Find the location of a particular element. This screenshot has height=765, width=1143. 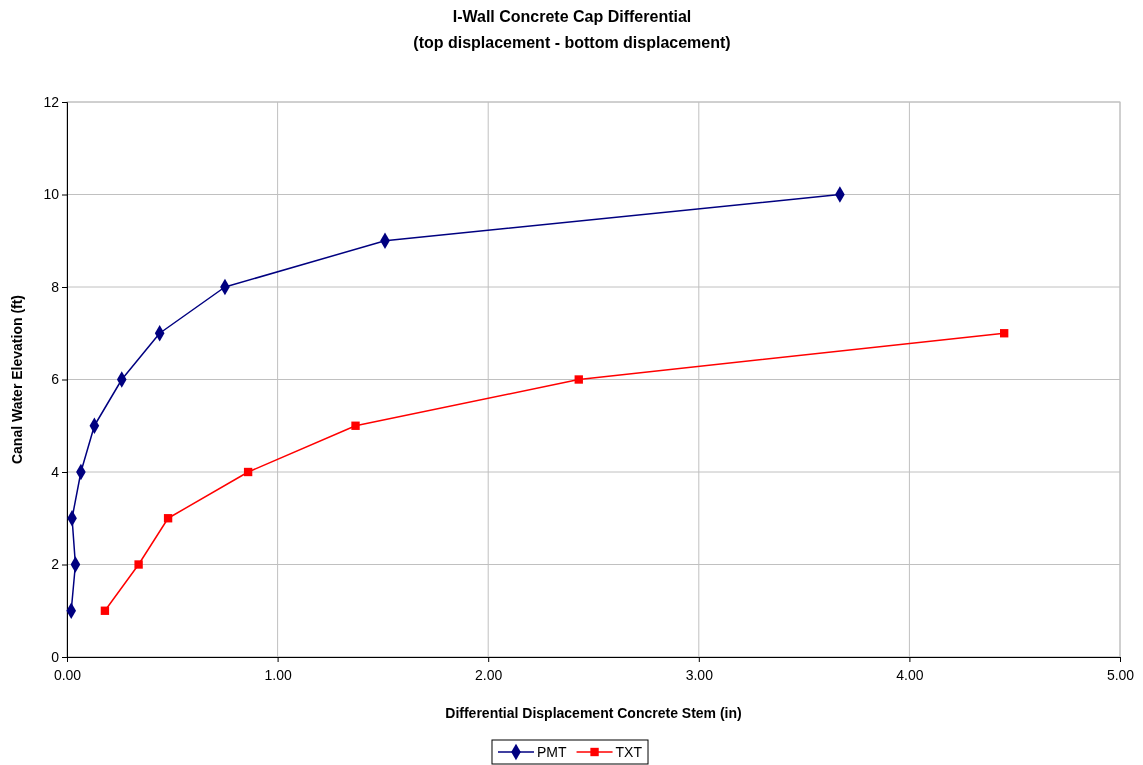

y-tick-label: 8 is located at coordinates (55, 286).